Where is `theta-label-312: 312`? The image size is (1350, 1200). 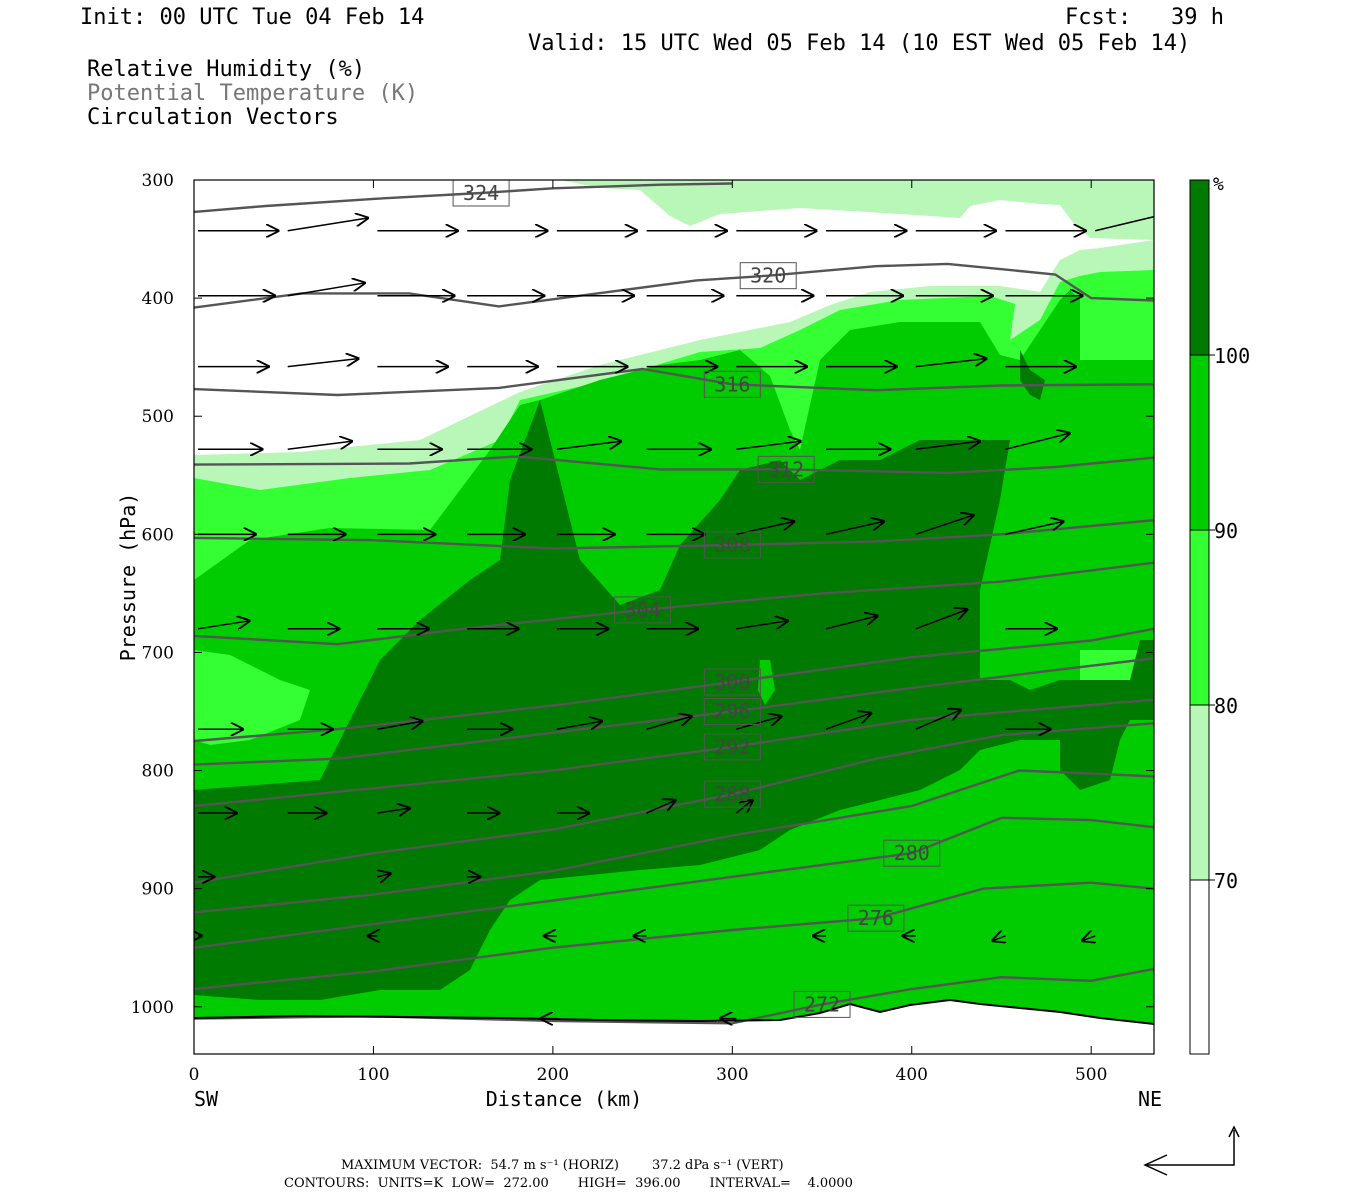
theta-label-312: 312 is located at coordinates (786, 469).